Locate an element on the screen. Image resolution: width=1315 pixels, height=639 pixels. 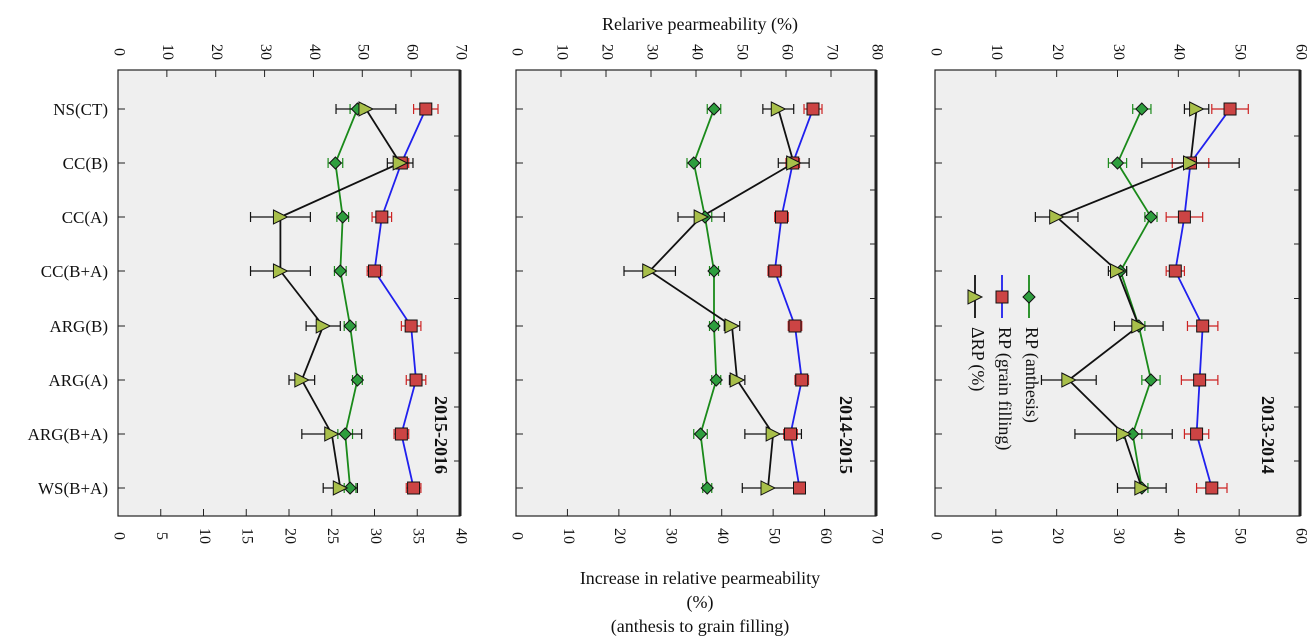
legend-label-anthesis: RP (anthesis) is located at coordinates (1031, 375).